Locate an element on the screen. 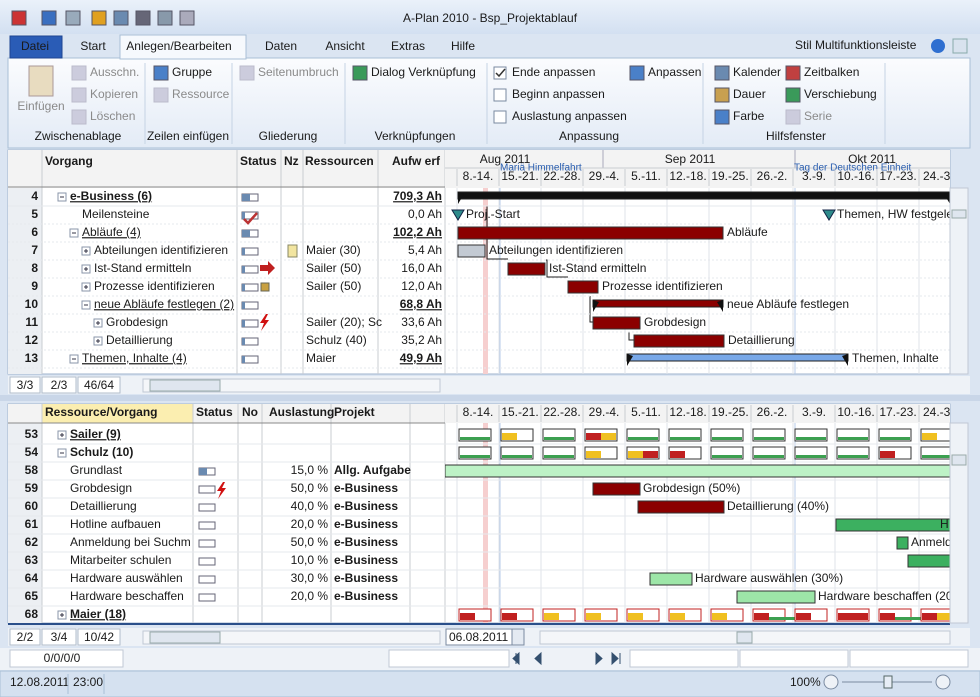 This screenshot has height=697, width=980. column-header: No is located at coordinates (250, 412).